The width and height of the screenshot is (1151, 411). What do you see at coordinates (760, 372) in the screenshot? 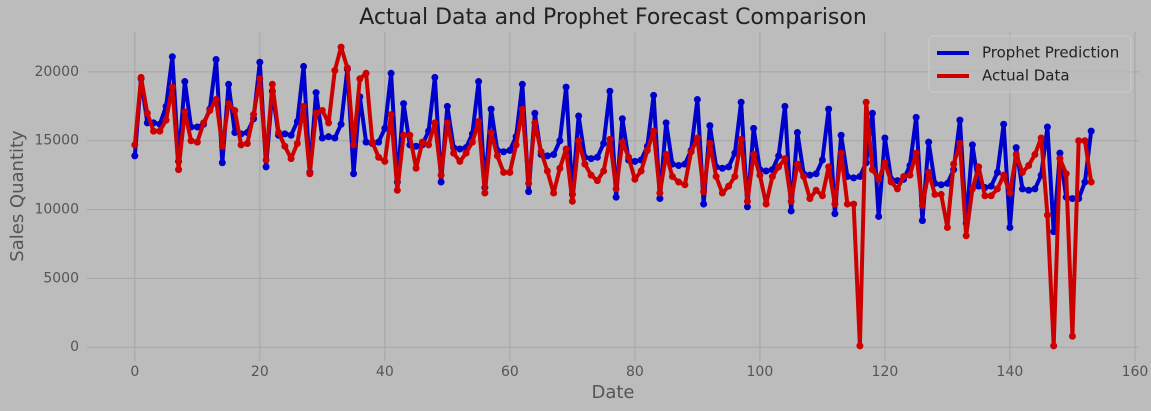
I see `x-tick-label: 100` at bounding box center [760, 372].